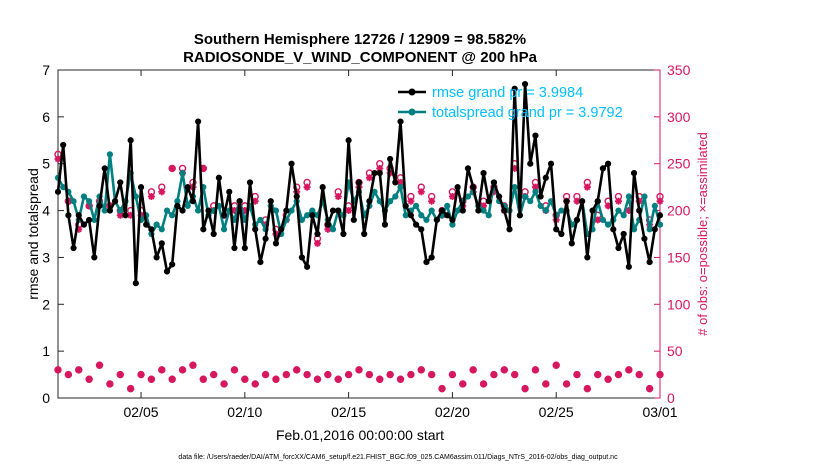  What do you see at coordinates (679, 117) in the screenshot?
I see `y2-tick-label: 300` at bounding box center [679, 117].